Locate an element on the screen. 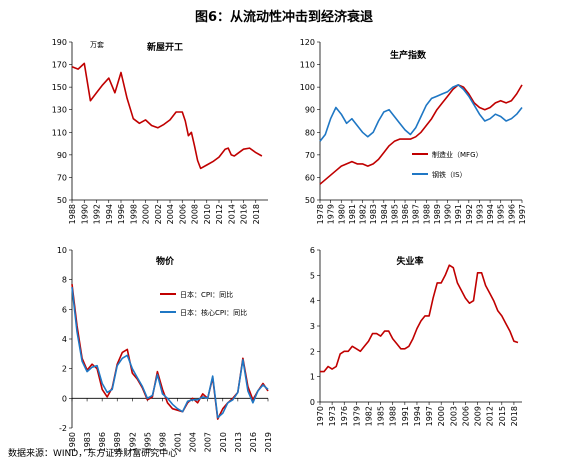  x-tick-label: 1993 is located at coordinates (479, 214).